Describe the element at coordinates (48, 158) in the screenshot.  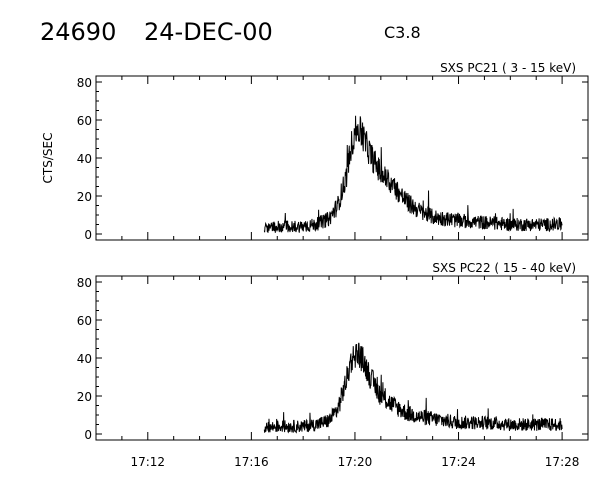
I see `y-axis-label: CTS/SEC` at that location.